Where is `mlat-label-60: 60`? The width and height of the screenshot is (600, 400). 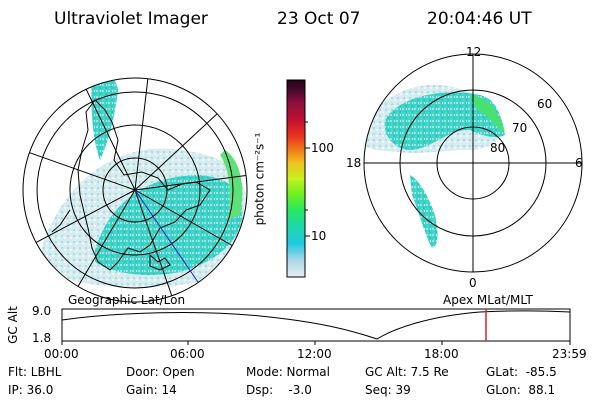
mlat-label-60: 60 is located at coordinates (545, 104).